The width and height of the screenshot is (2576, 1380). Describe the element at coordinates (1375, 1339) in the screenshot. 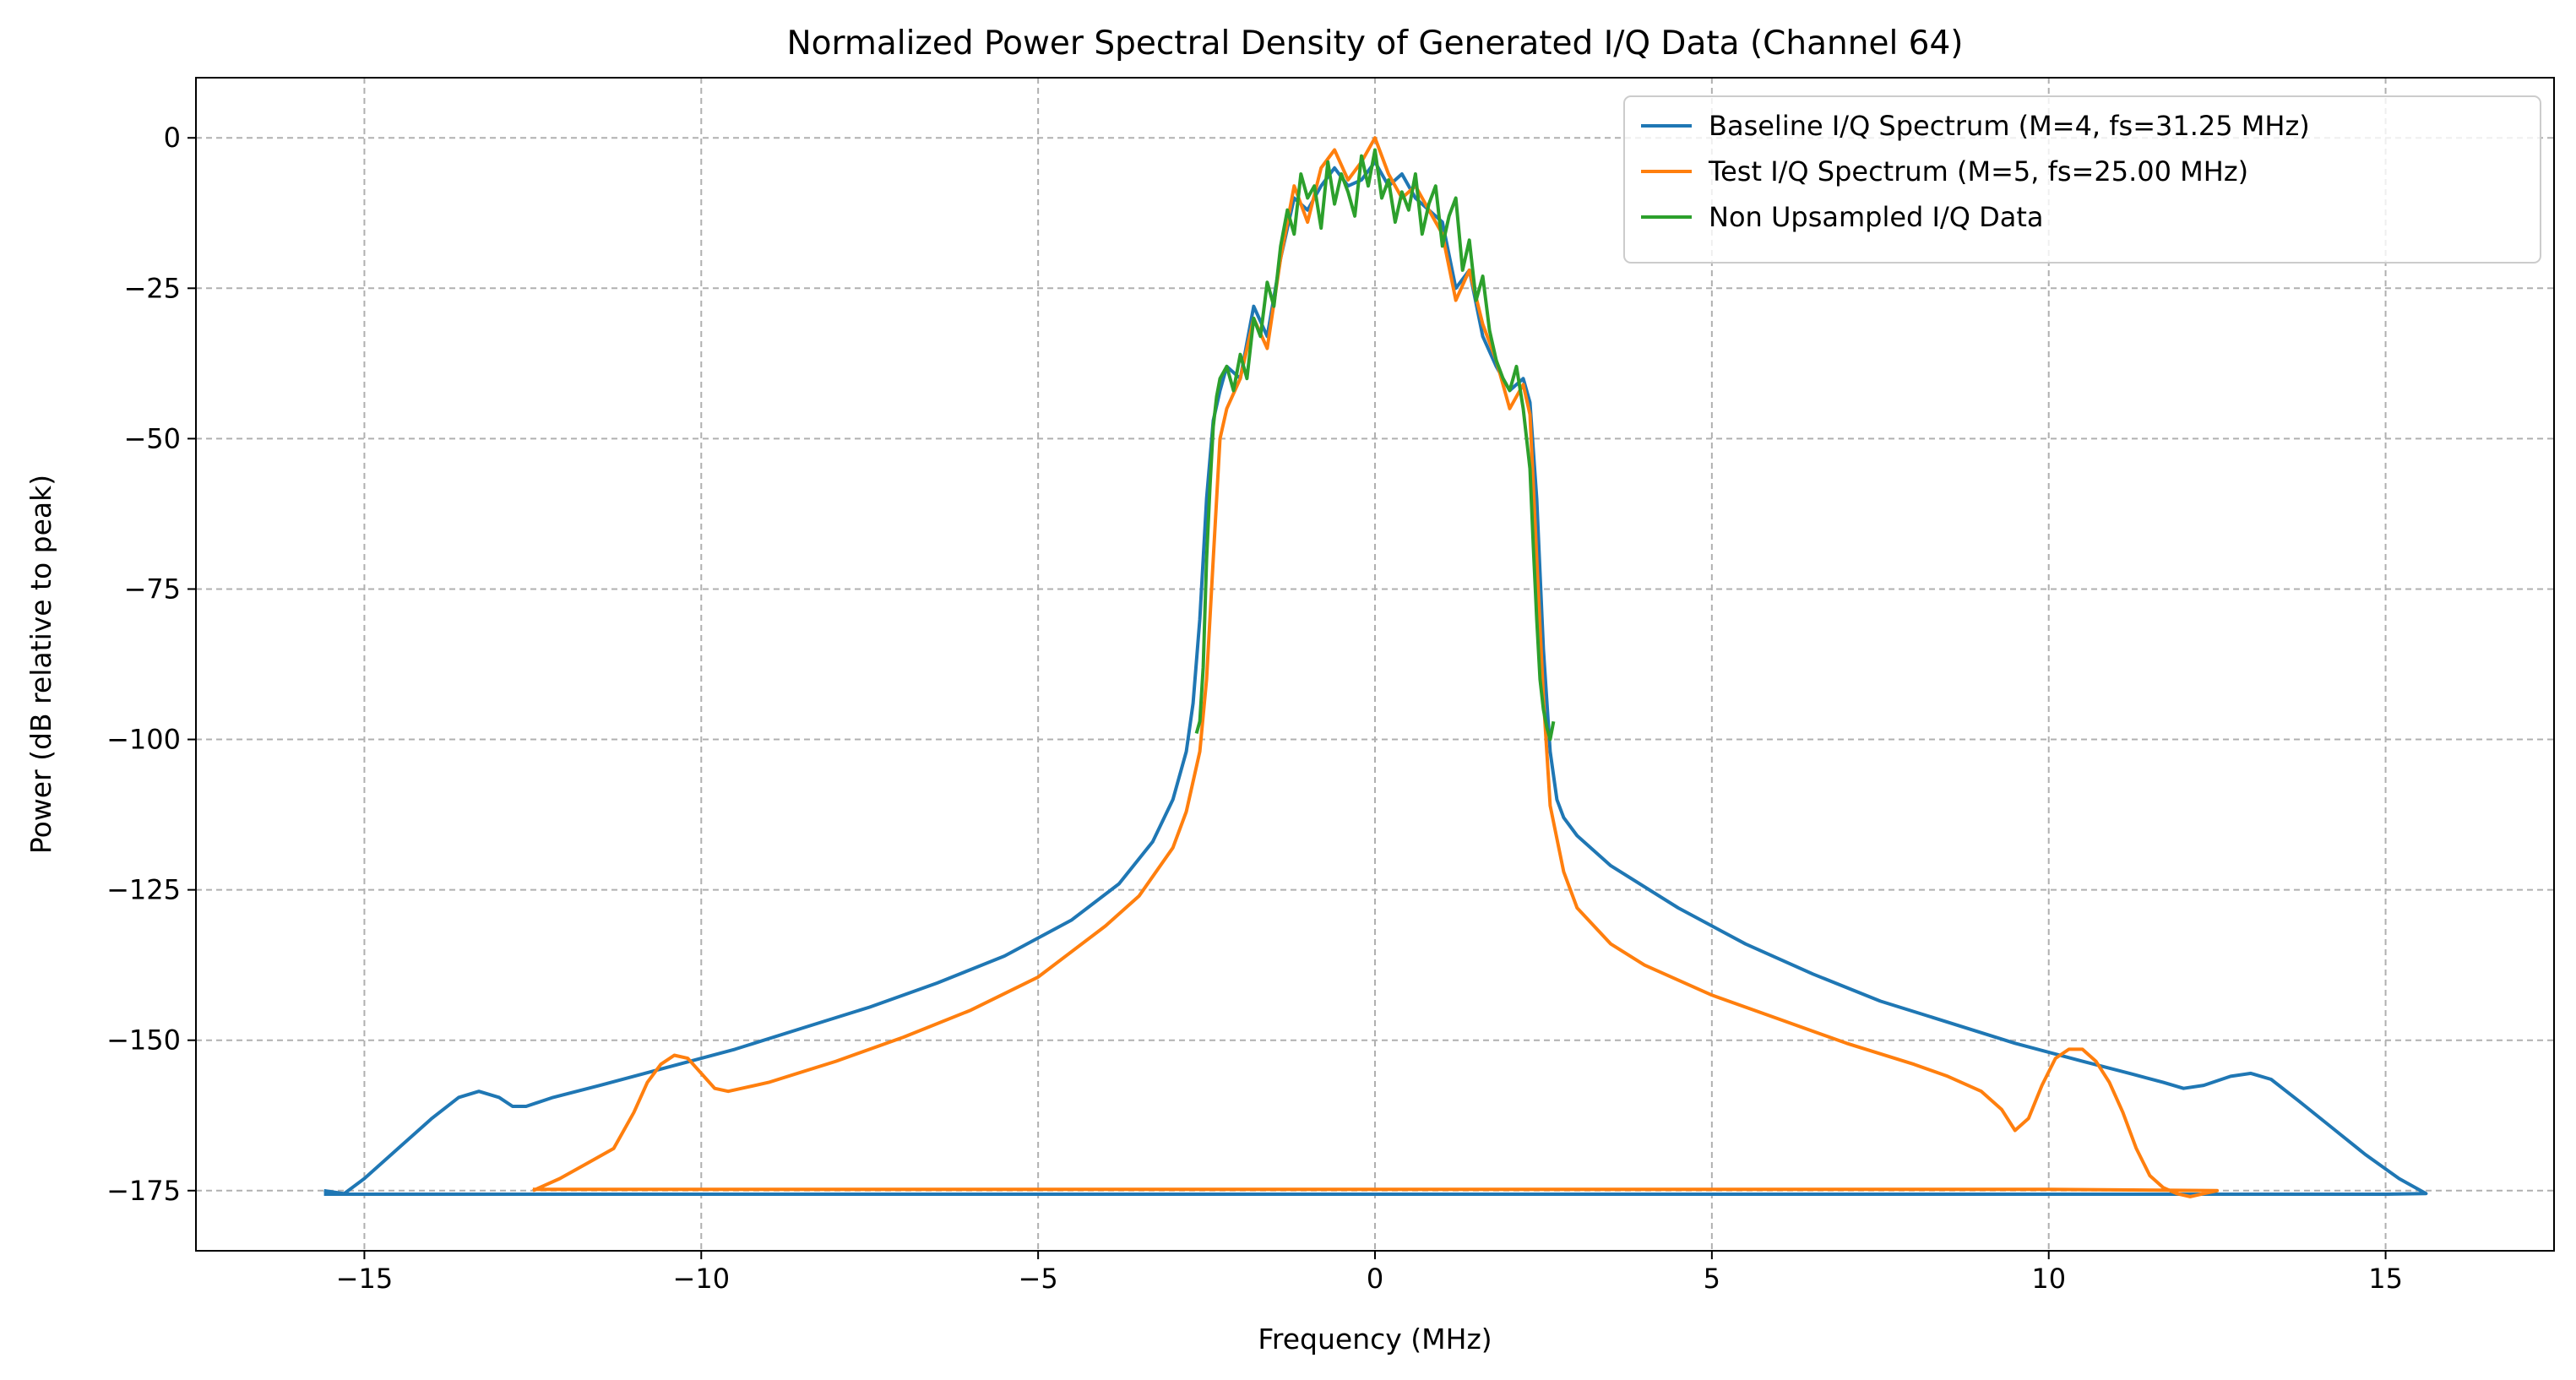

I see `x-axis-label: Frequency (MHz)` at that location.